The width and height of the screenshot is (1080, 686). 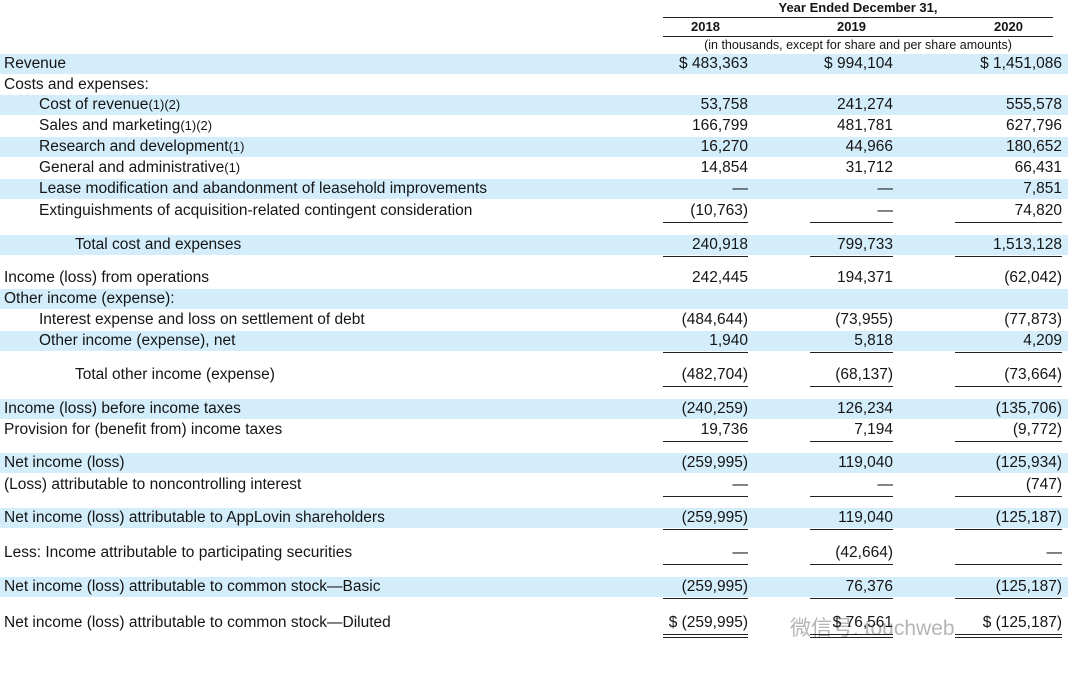 I want to click on label-text: Other income (expense):, so click(x=89, y=298).